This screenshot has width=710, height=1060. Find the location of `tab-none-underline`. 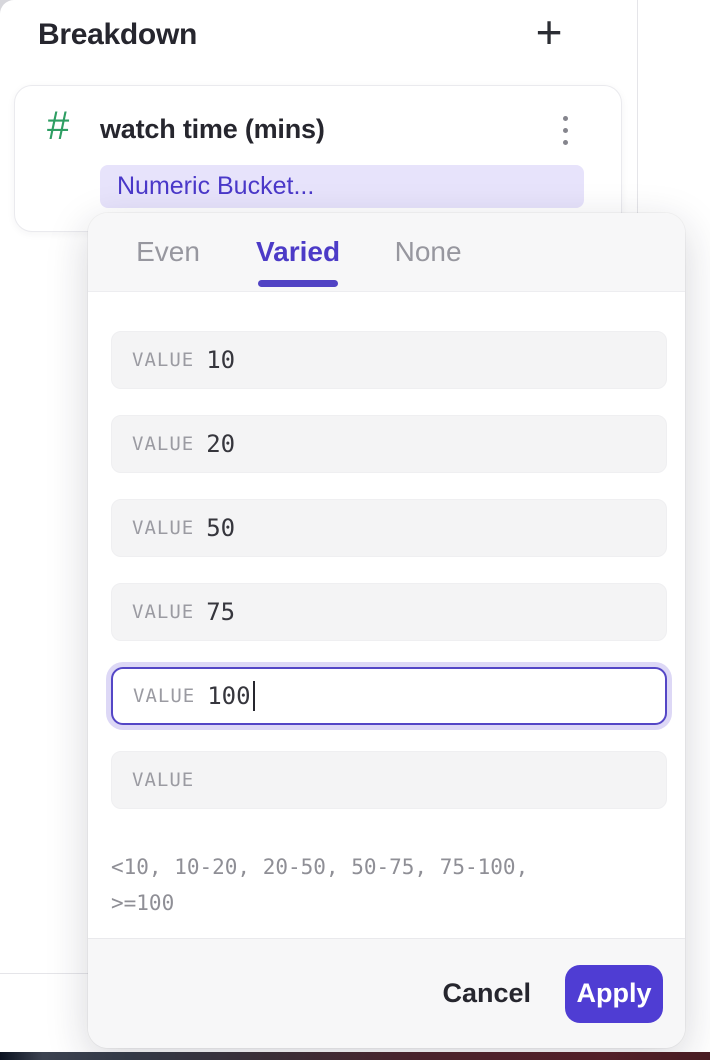

tab-none-underline is located at coordinates (428, 283).